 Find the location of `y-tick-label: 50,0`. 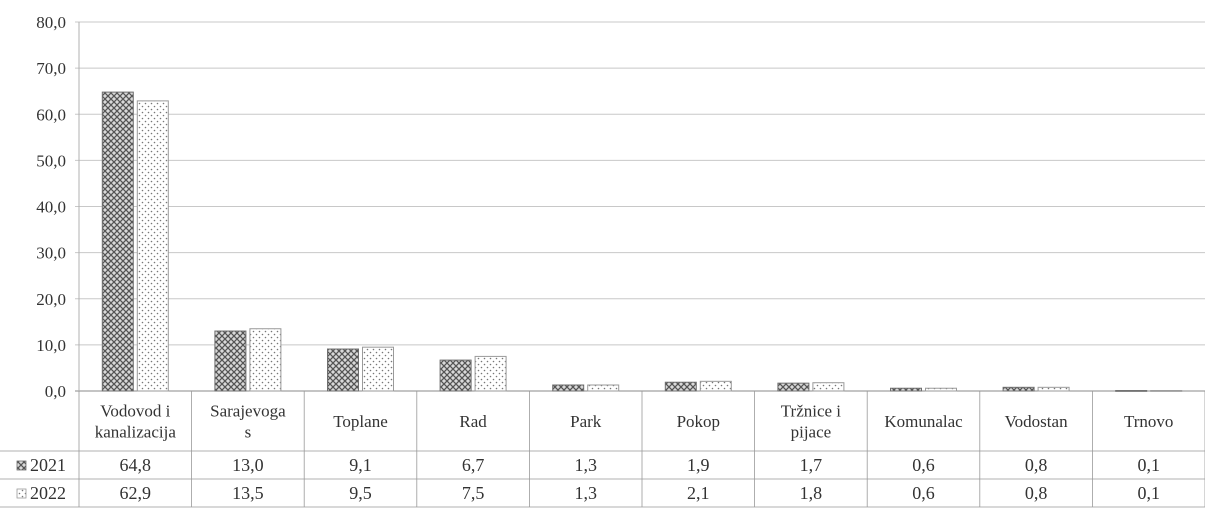

y-tick-label: 50,0 is located at coordinates (51, 160).